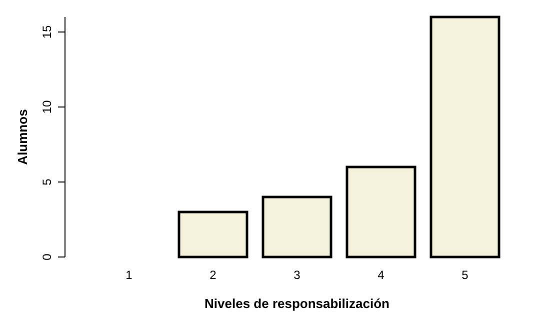 Image resolution: width=533 pixels, height=326 pixels. I want to click on x-tick-label: 5, so click(465, 275).